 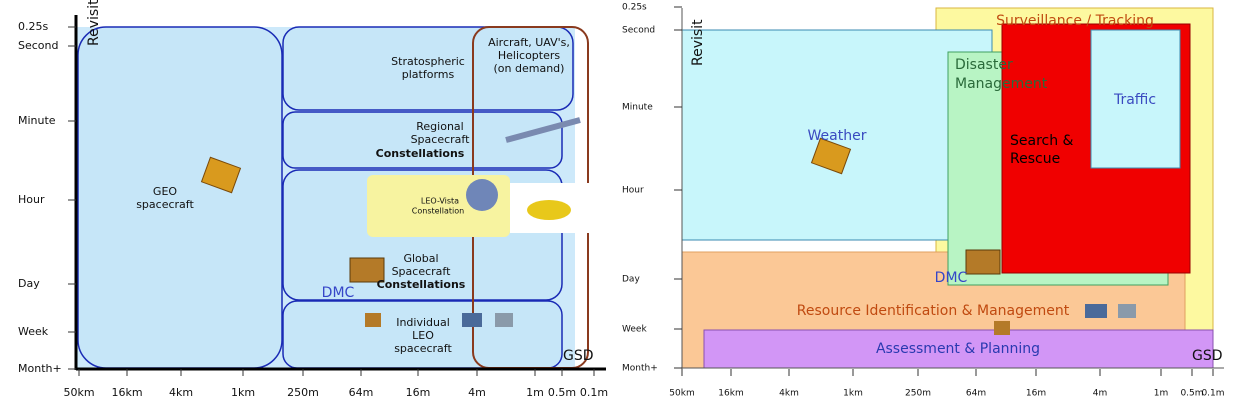 I want to click on region-label: Aircraft, UAV's,, so click(x=529, y=42).